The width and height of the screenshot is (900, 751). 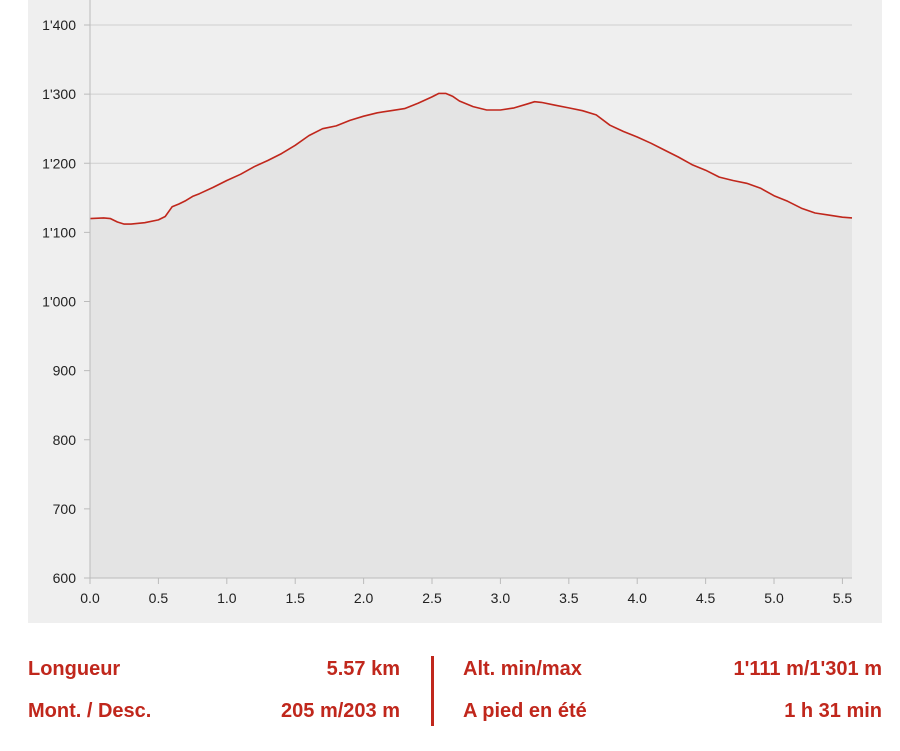 What do you see at coordinates (833, 711) in the screenshot?
I see `walking-time-value: 1 h 31 min` at bounding box center [833, 711].